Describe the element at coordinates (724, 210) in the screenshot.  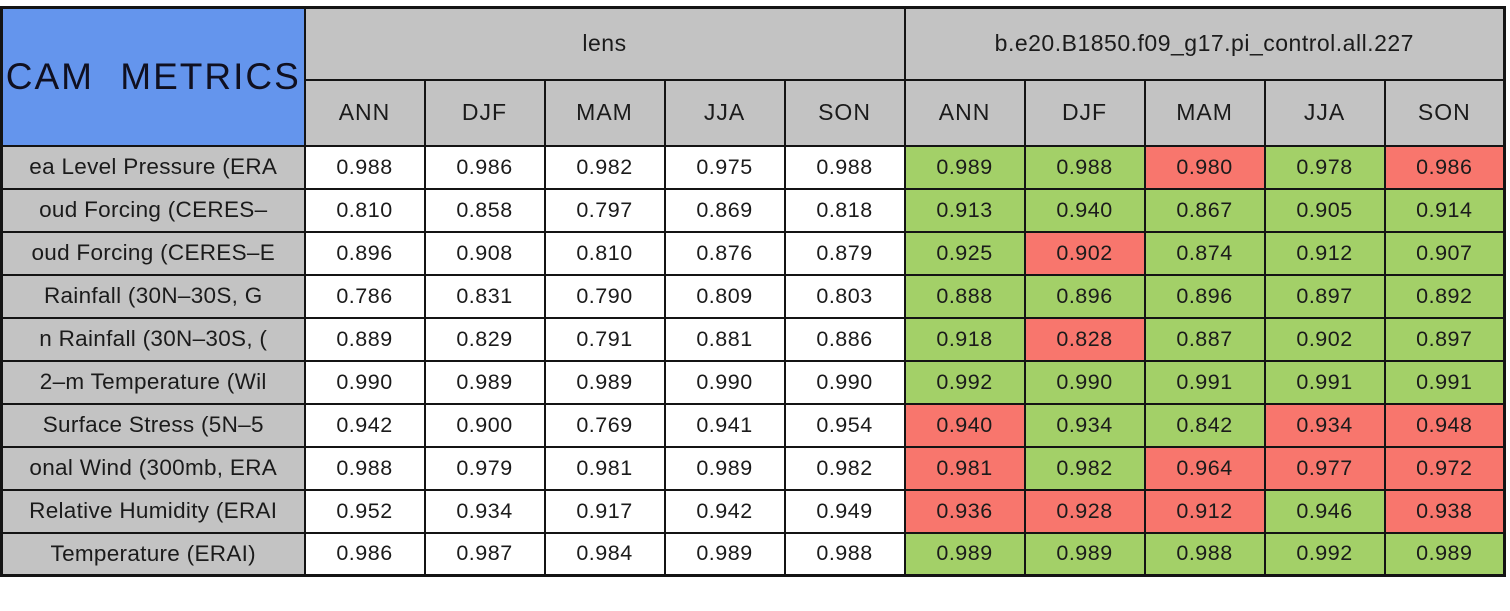
I see `lens-value-cell: 0.869` at that location.